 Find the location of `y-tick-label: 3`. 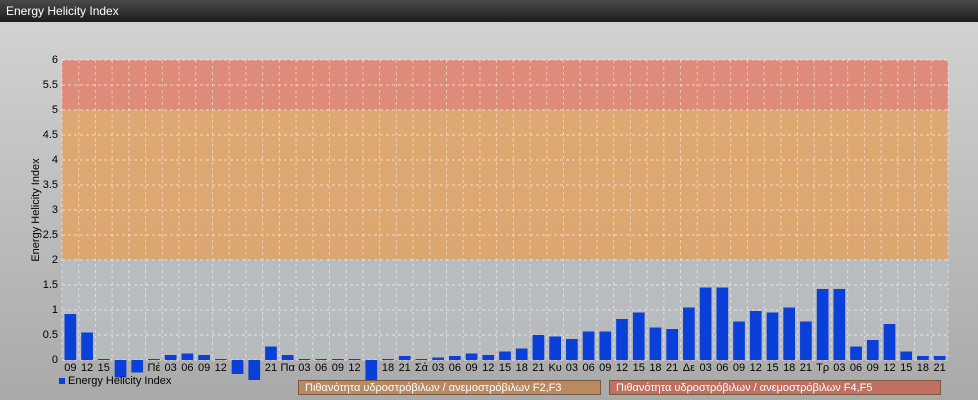

y-tick-label: 3 is located at coordinates (55, 210).